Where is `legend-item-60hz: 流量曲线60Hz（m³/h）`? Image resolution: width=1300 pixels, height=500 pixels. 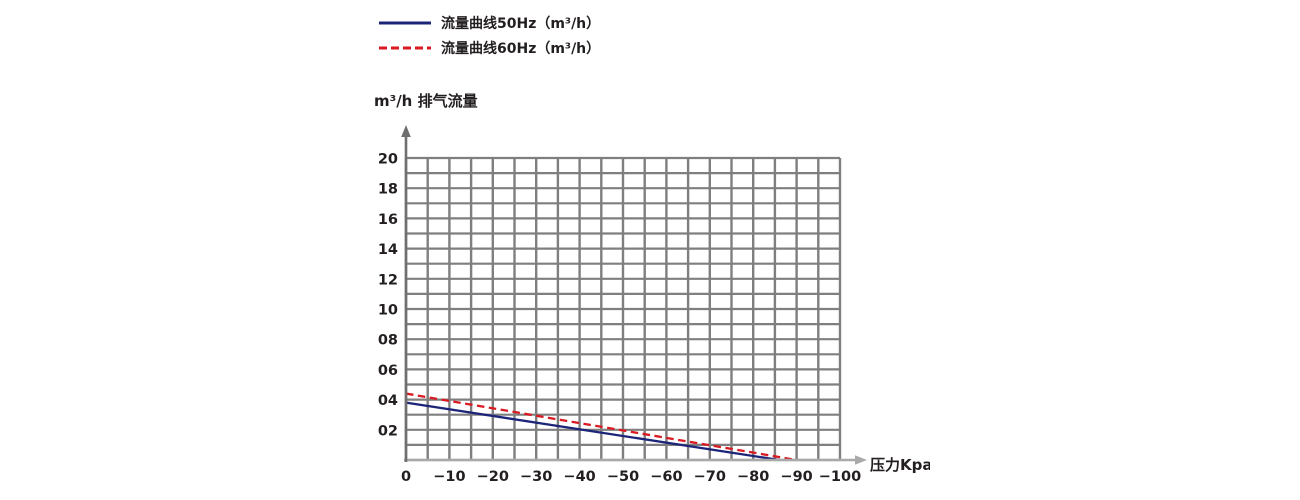 legend-item-60hz: 流量曲线60Hz（m³/h） is located at coordinates (489, 48).